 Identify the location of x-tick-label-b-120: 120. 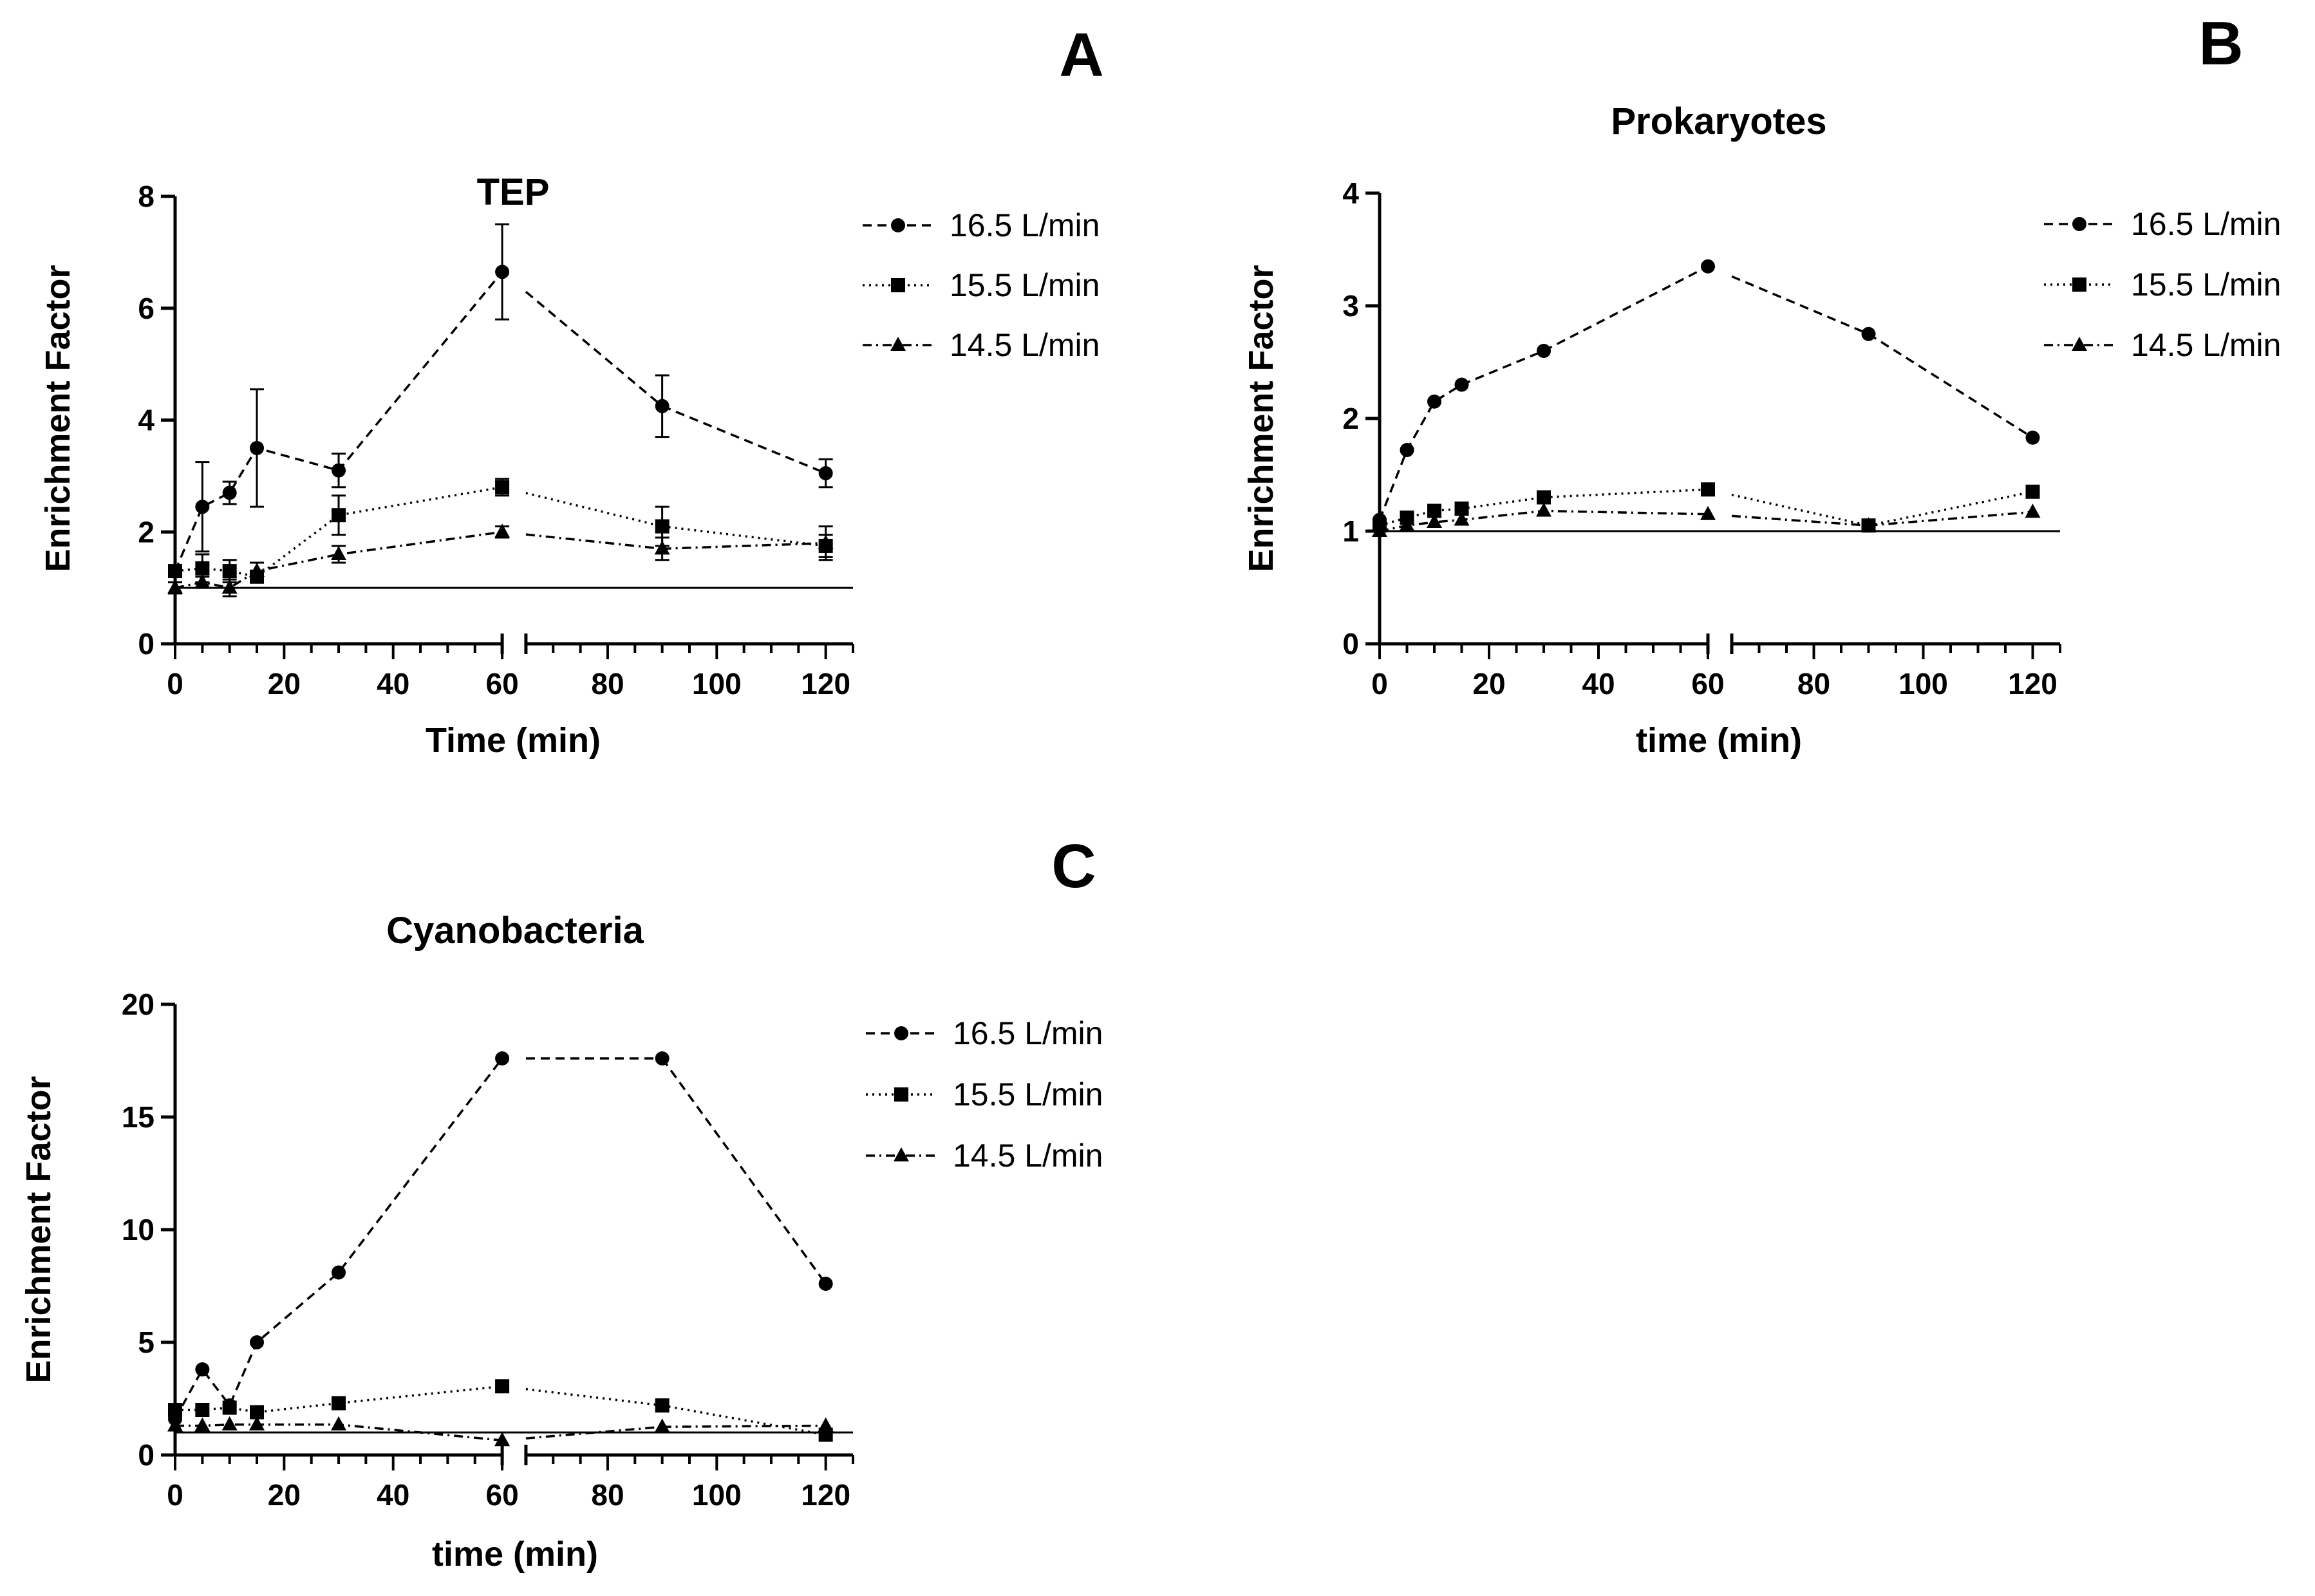
(2032, 683).